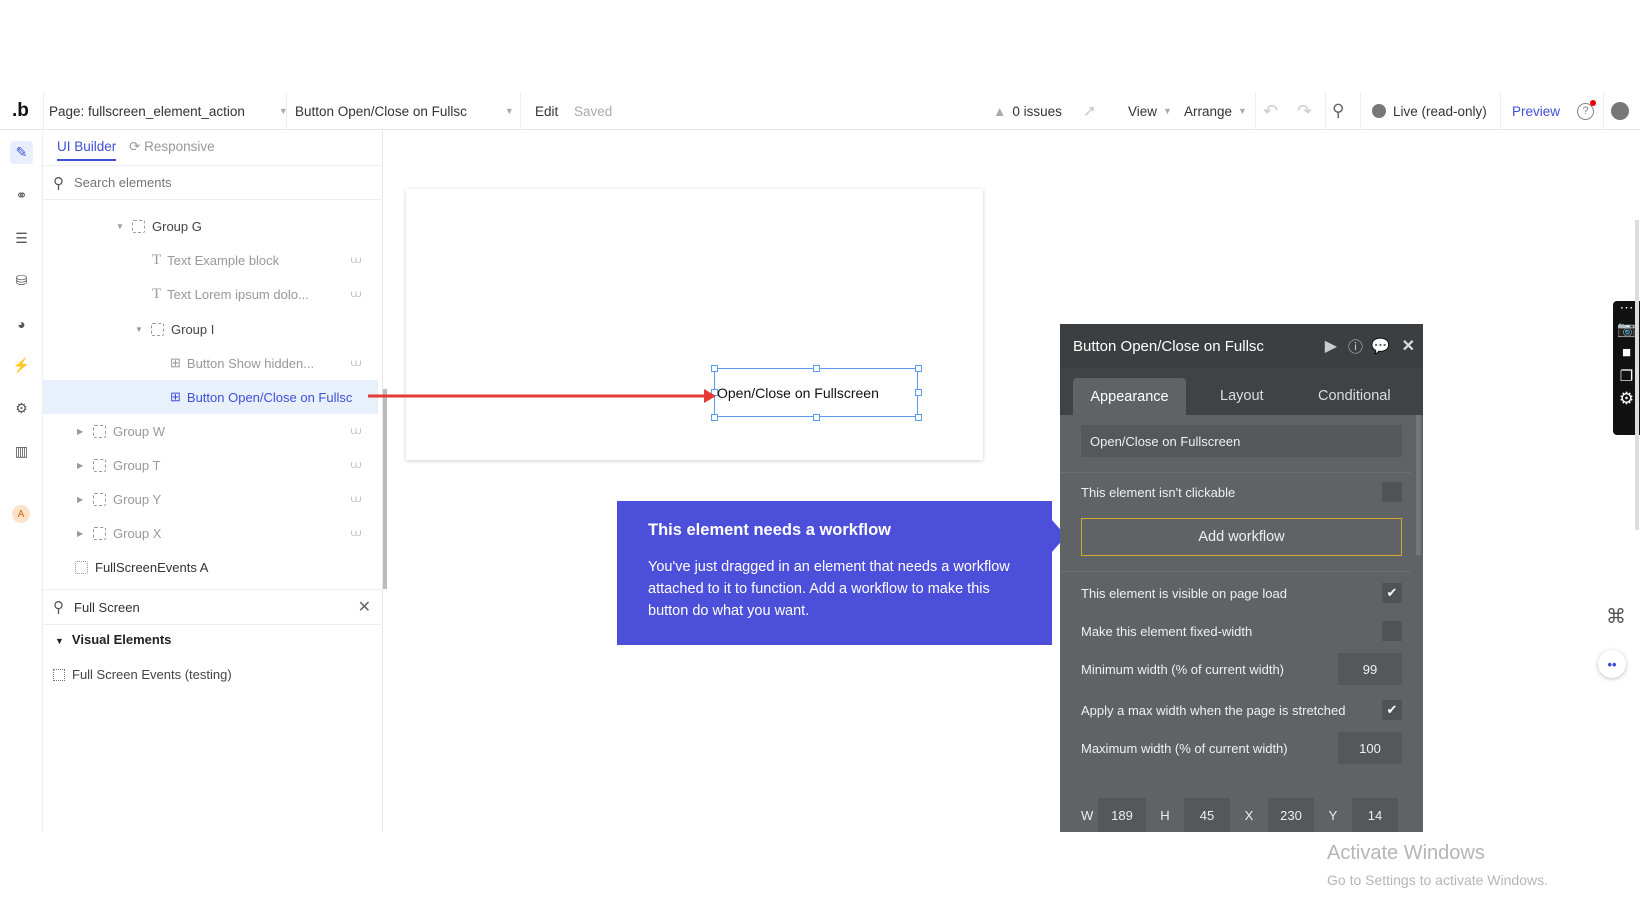  Describe the element at coordinates (1586, 111) in the screenshot. I see `help-icon: ?` at that location.